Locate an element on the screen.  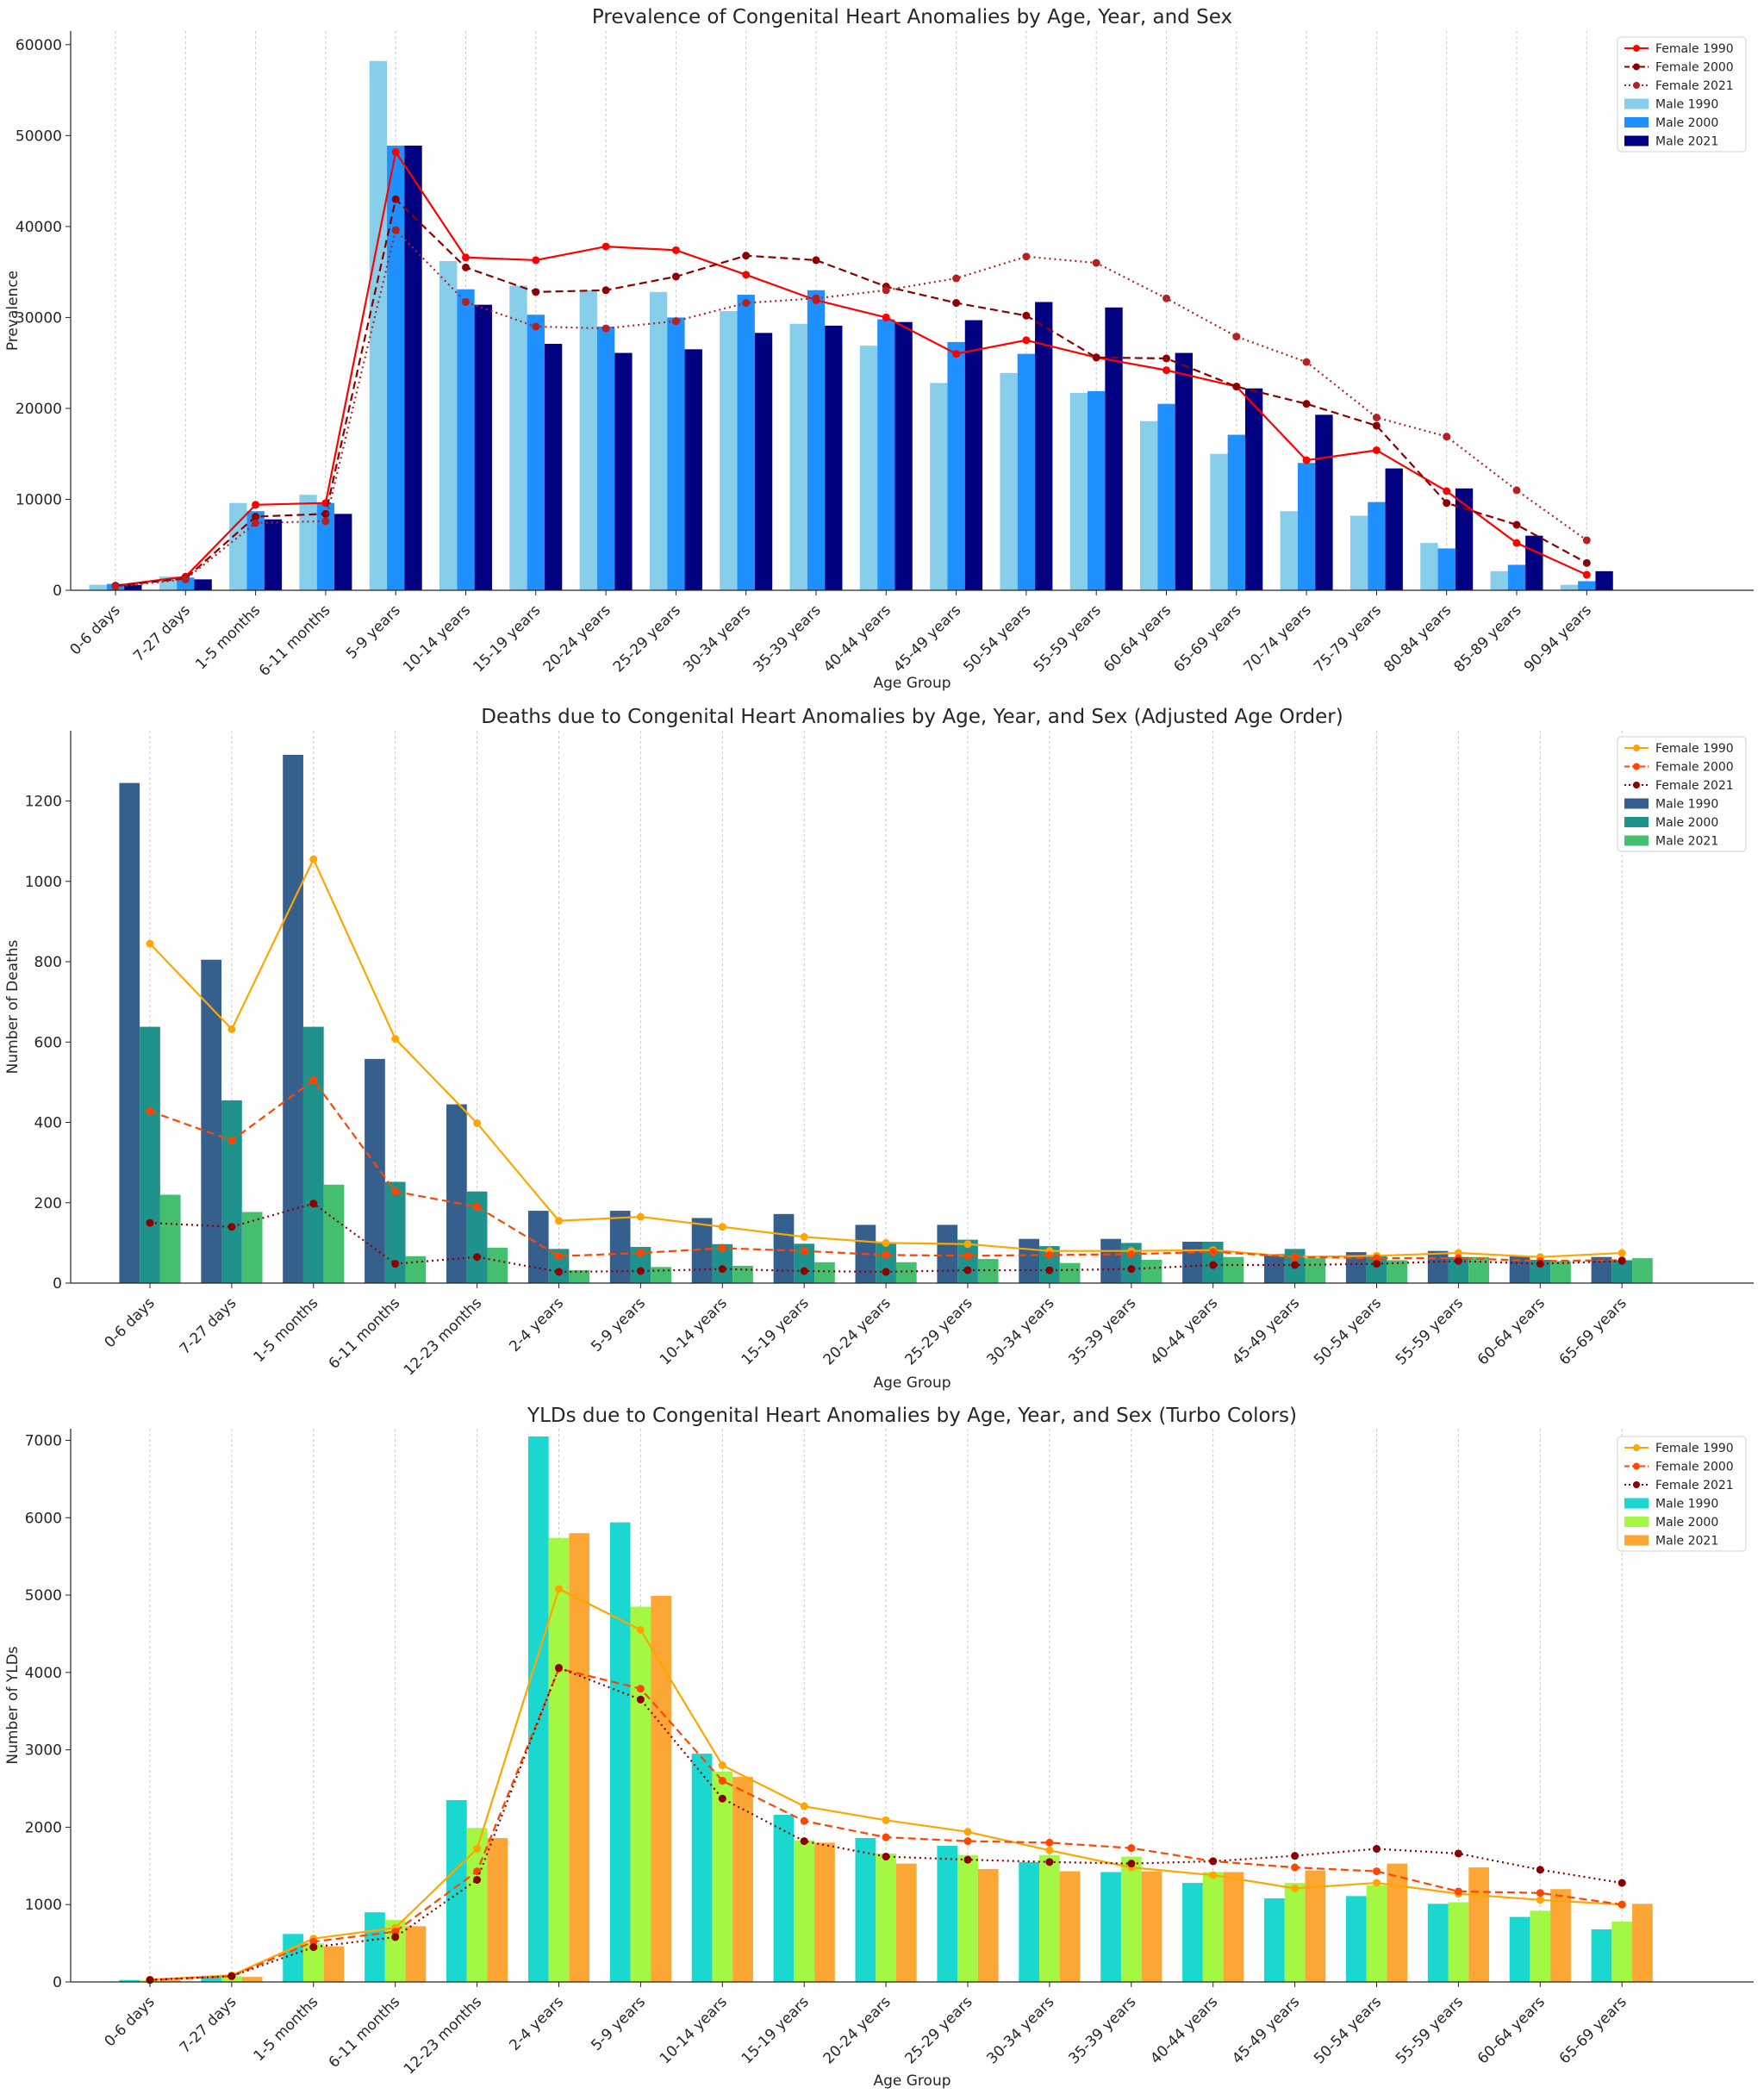
x-tick-label: 5-9 years is located at coordinates (618, 2023).